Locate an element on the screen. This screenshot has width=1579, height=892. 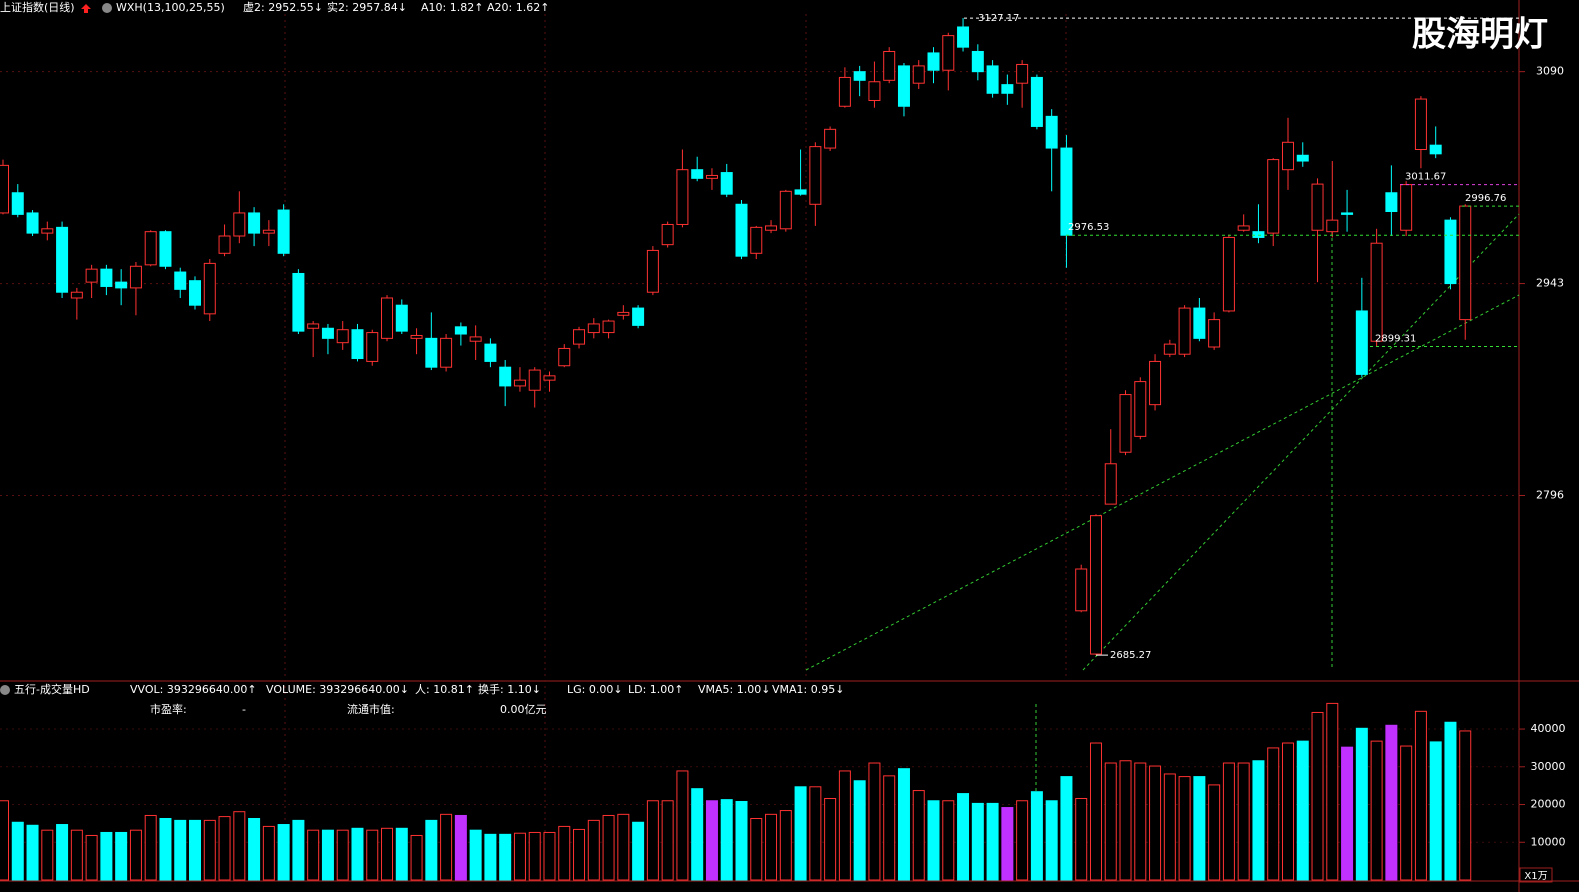
y-tick-label: 40000 is located at coordinates (1548, 728).